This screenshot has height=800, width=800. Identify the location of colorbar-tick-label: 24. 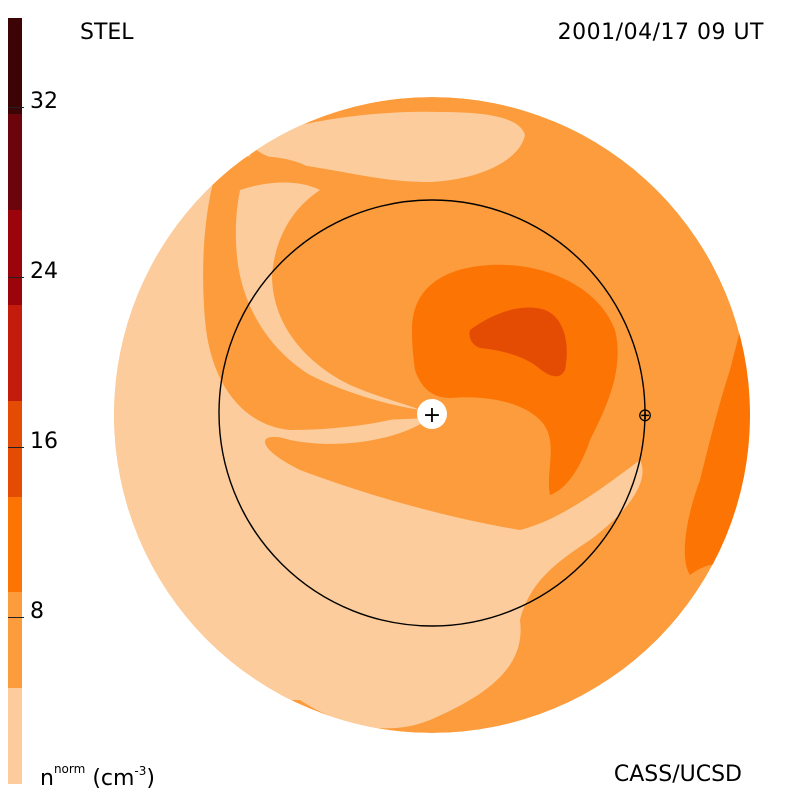
(44, 271).